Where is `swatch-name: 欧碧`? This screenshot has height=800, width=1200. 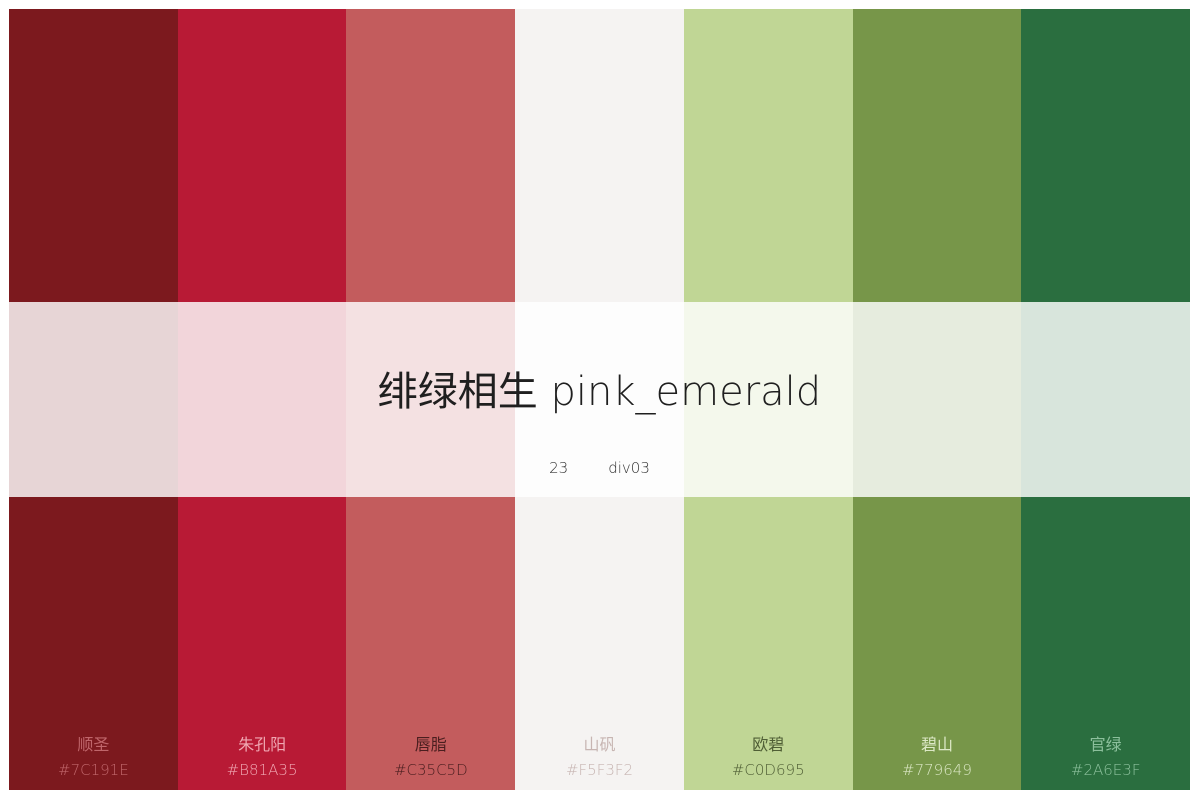
swatch-name: 欧碧 is located at coordinates (768, 744).